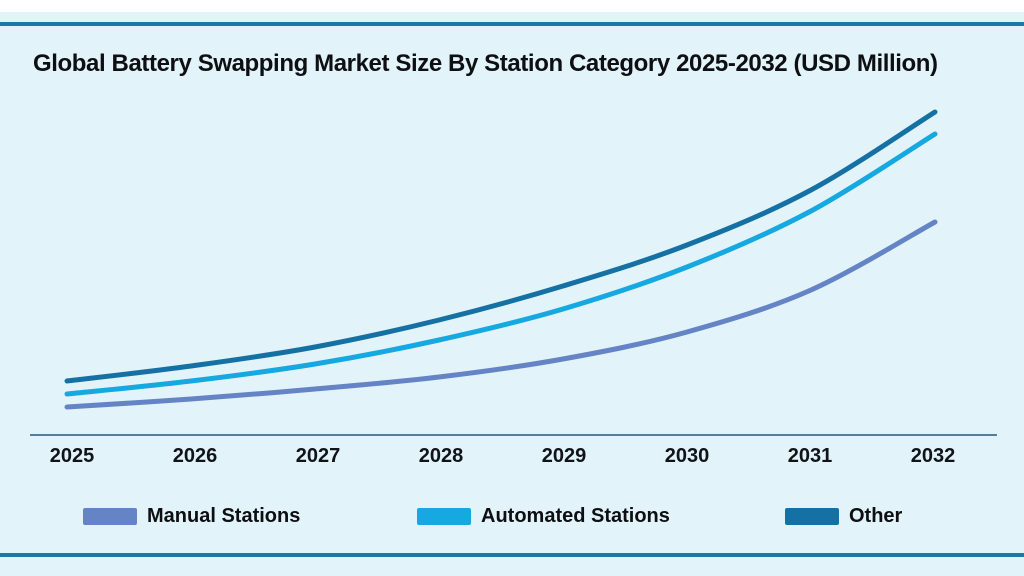  I want to click on legend-item-manual-stations: Manual Stations, so click(191, 516).